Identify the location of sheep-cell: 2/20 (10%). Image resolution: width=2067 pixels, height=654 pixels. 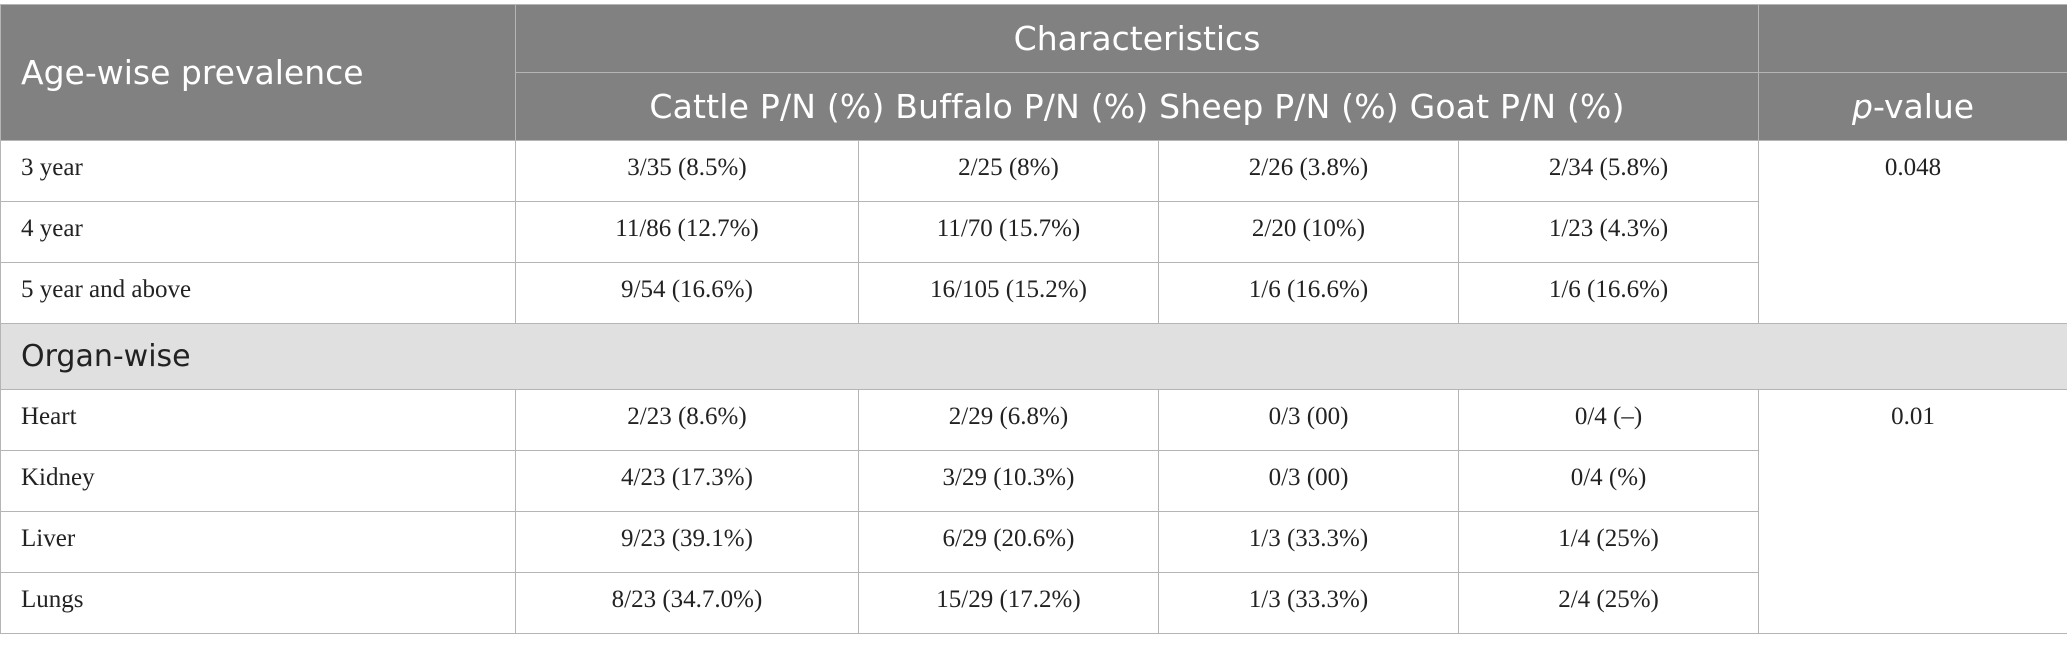
(1308, 232).